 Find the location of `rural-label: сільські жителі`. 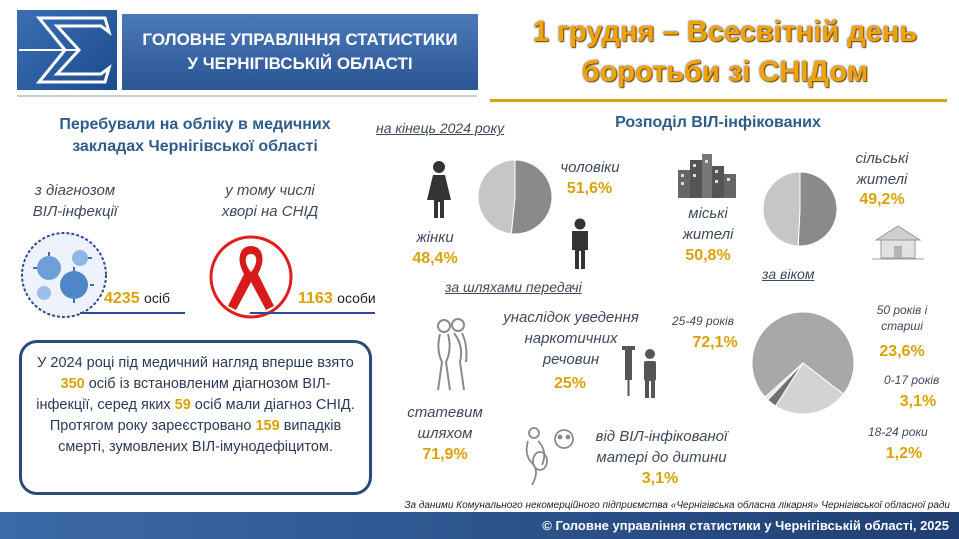

rural-label: сільські жителі is located at coordinates (882, 169).